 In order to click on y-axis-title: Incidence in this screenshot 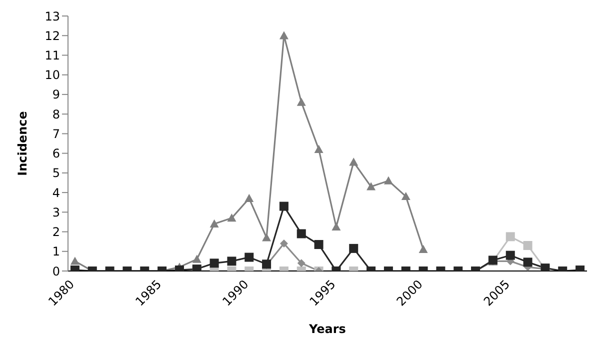, I will do `click(22, 143)`.